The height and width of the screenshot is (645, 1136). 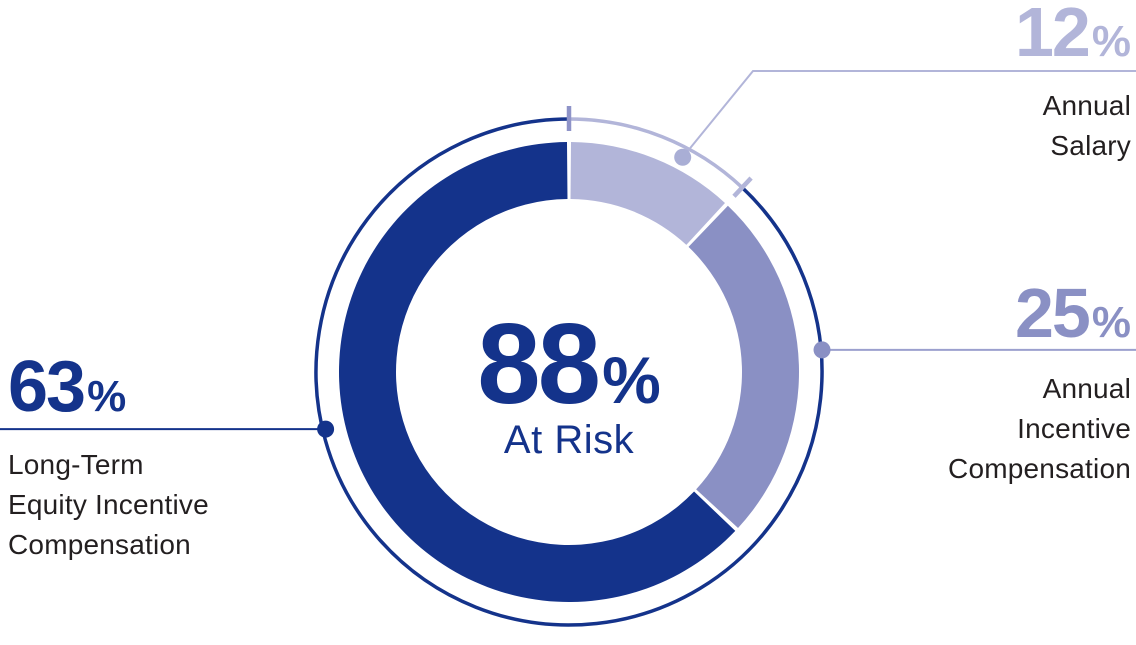 I want to click on long-term-equity-label: Long-Term Equity Incentive Compensation, so click(x=108, y=505).